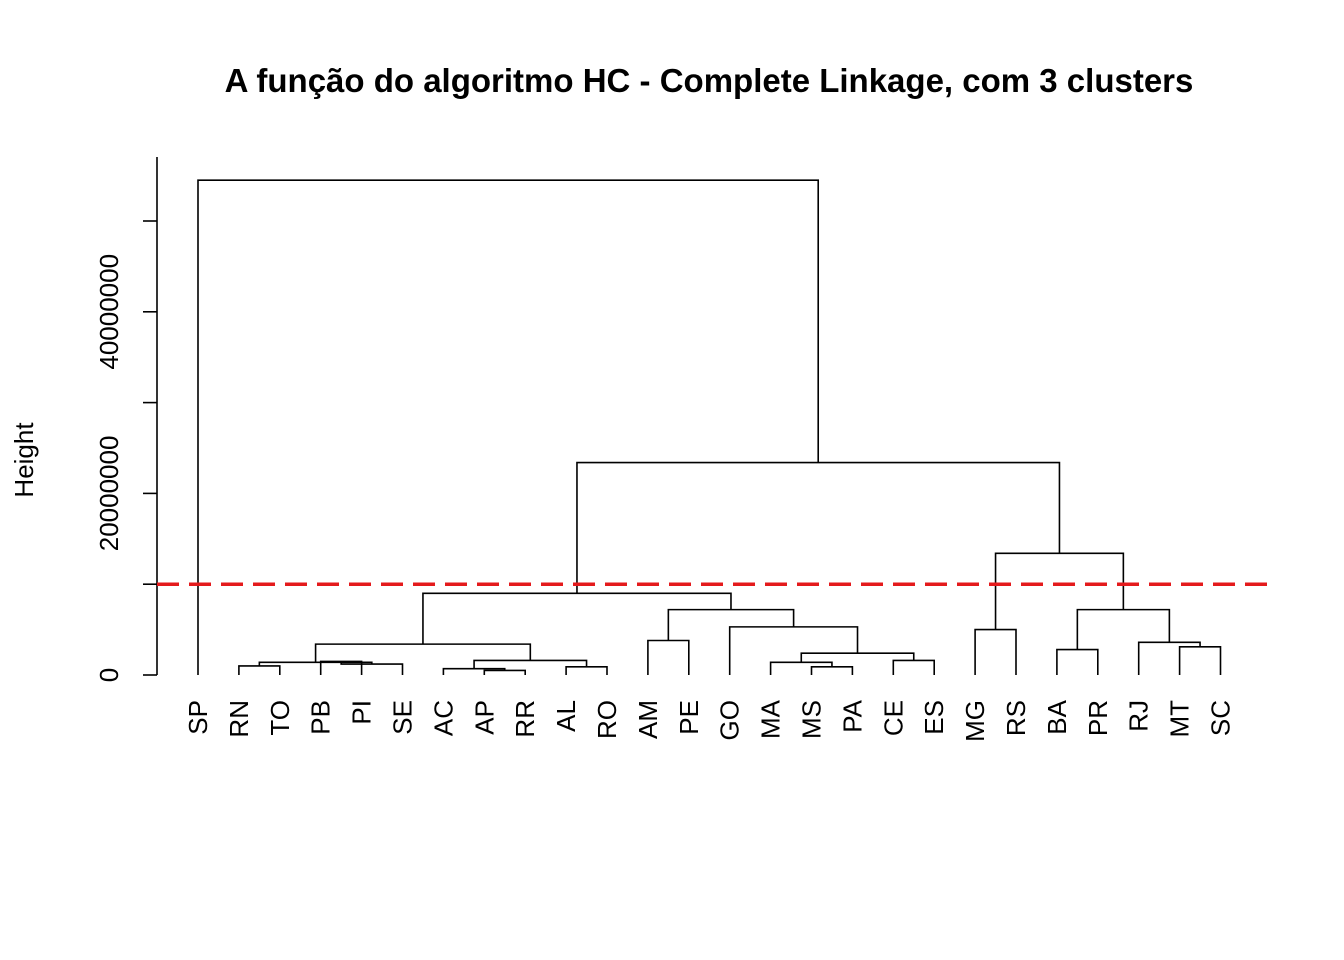 The image size is (1344, 960). Describe the element at coordinates (1098, 718) in the screenshot. I see `leaf-label: PR` at that location.